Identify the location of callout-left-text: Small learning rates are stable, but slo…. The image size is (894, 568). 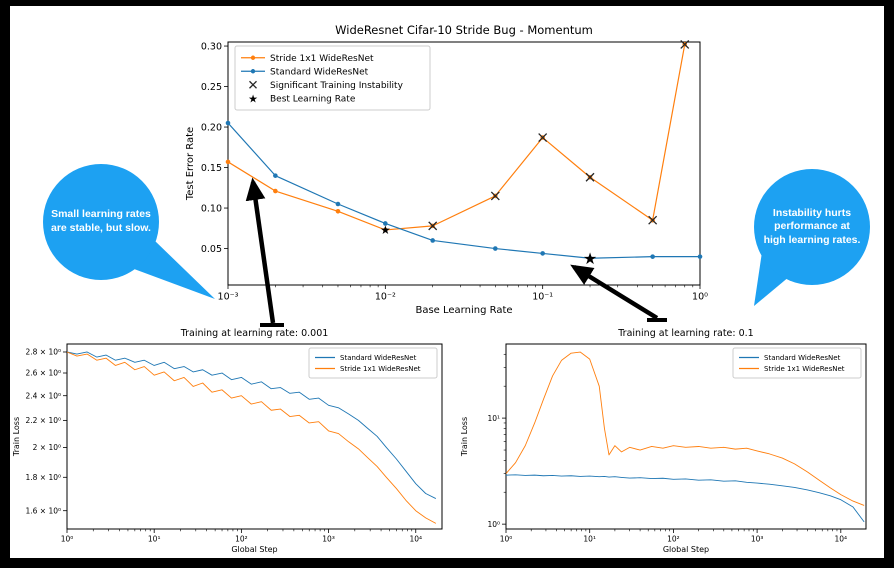
(101, 221).